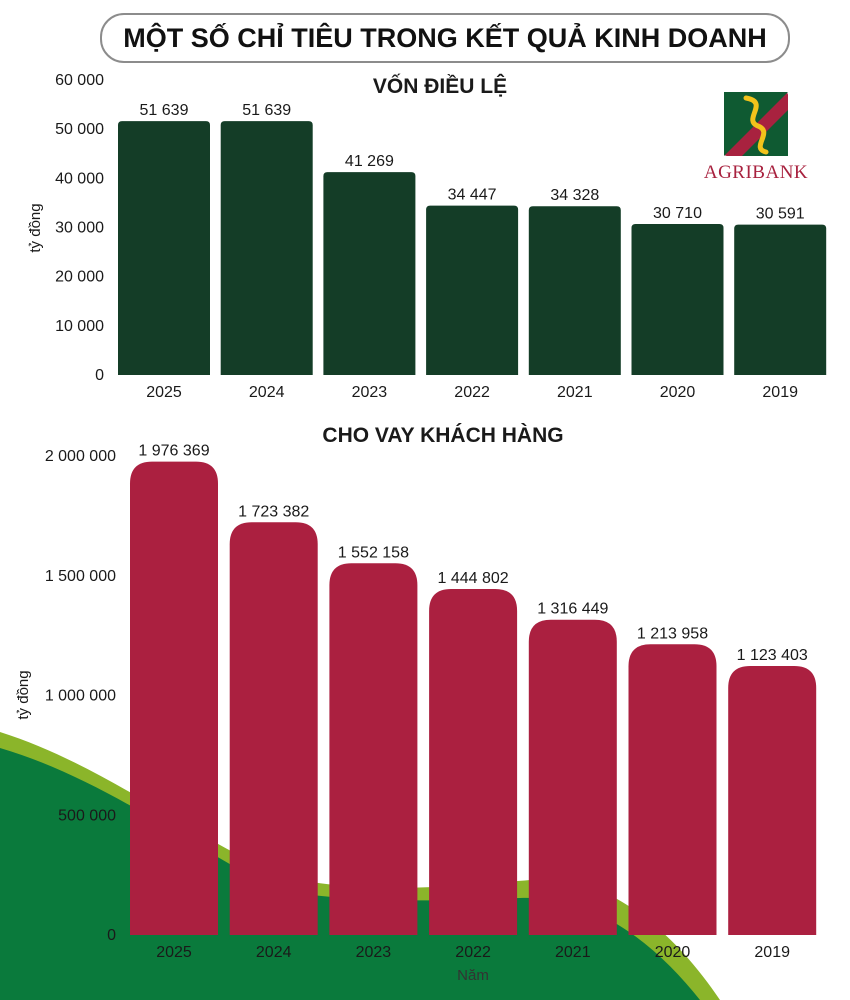 The height and width of the screenshot is (1000, 850). What do you see at coordinates (80, 456) in the screenshot?
I see `y-tick-label: 2 000 000` at bounding box center [80, 456].